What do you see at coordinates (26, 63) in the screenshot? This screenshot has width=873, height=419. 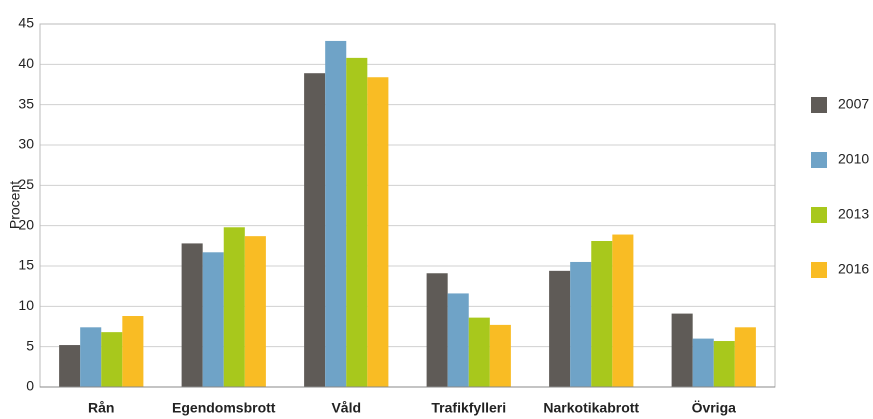 I see `y-tick-label: 40` at bounding box center [26, 63].